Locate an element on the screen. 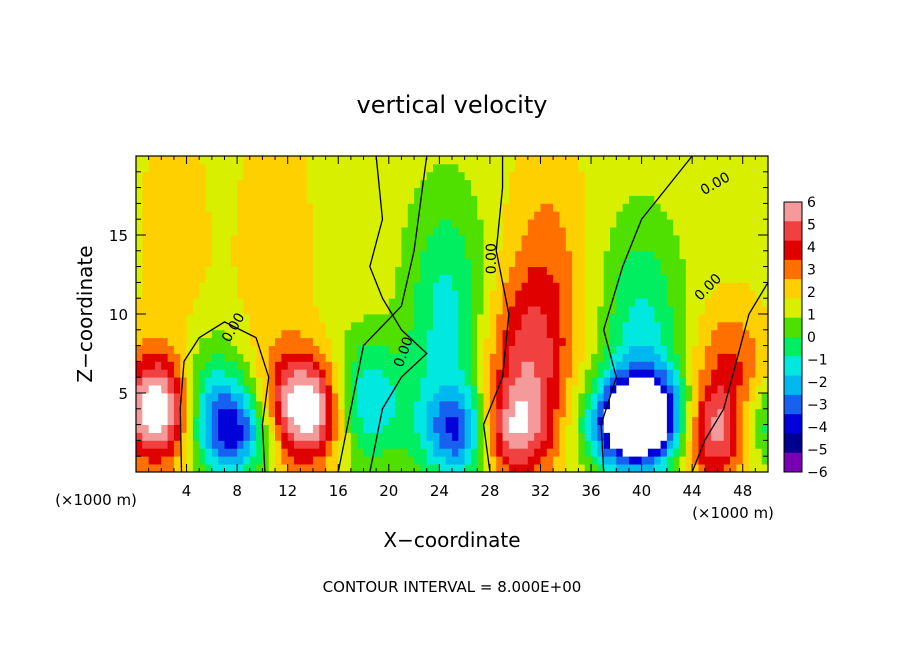  colorbar-label: −1 is located at coordinates (817, 361).